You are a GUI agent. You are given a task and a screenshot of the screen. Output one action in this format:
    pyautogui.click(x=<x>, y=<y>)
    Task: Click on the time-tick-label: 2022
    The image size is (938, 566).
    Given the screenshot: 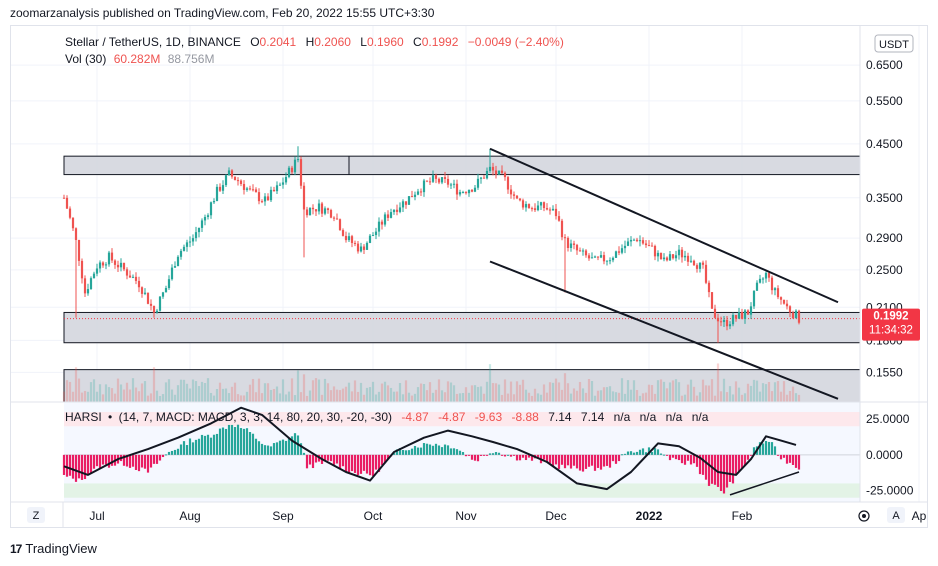 What is the action you would take?
    pyautogui.click(x=649, y=516)
    